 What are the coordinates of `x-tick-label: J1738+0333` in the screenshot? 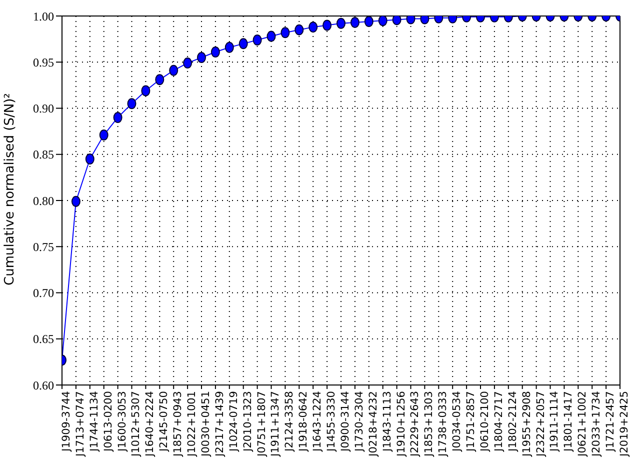 It's located at (443, 424).